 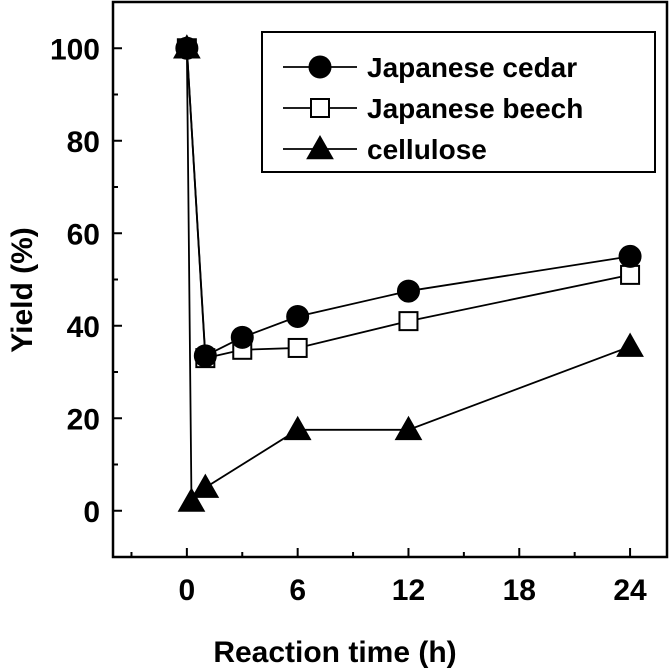 I want to click on legend-item-japanese-cedar: Japanese cedar, so click(x=430, y=67).